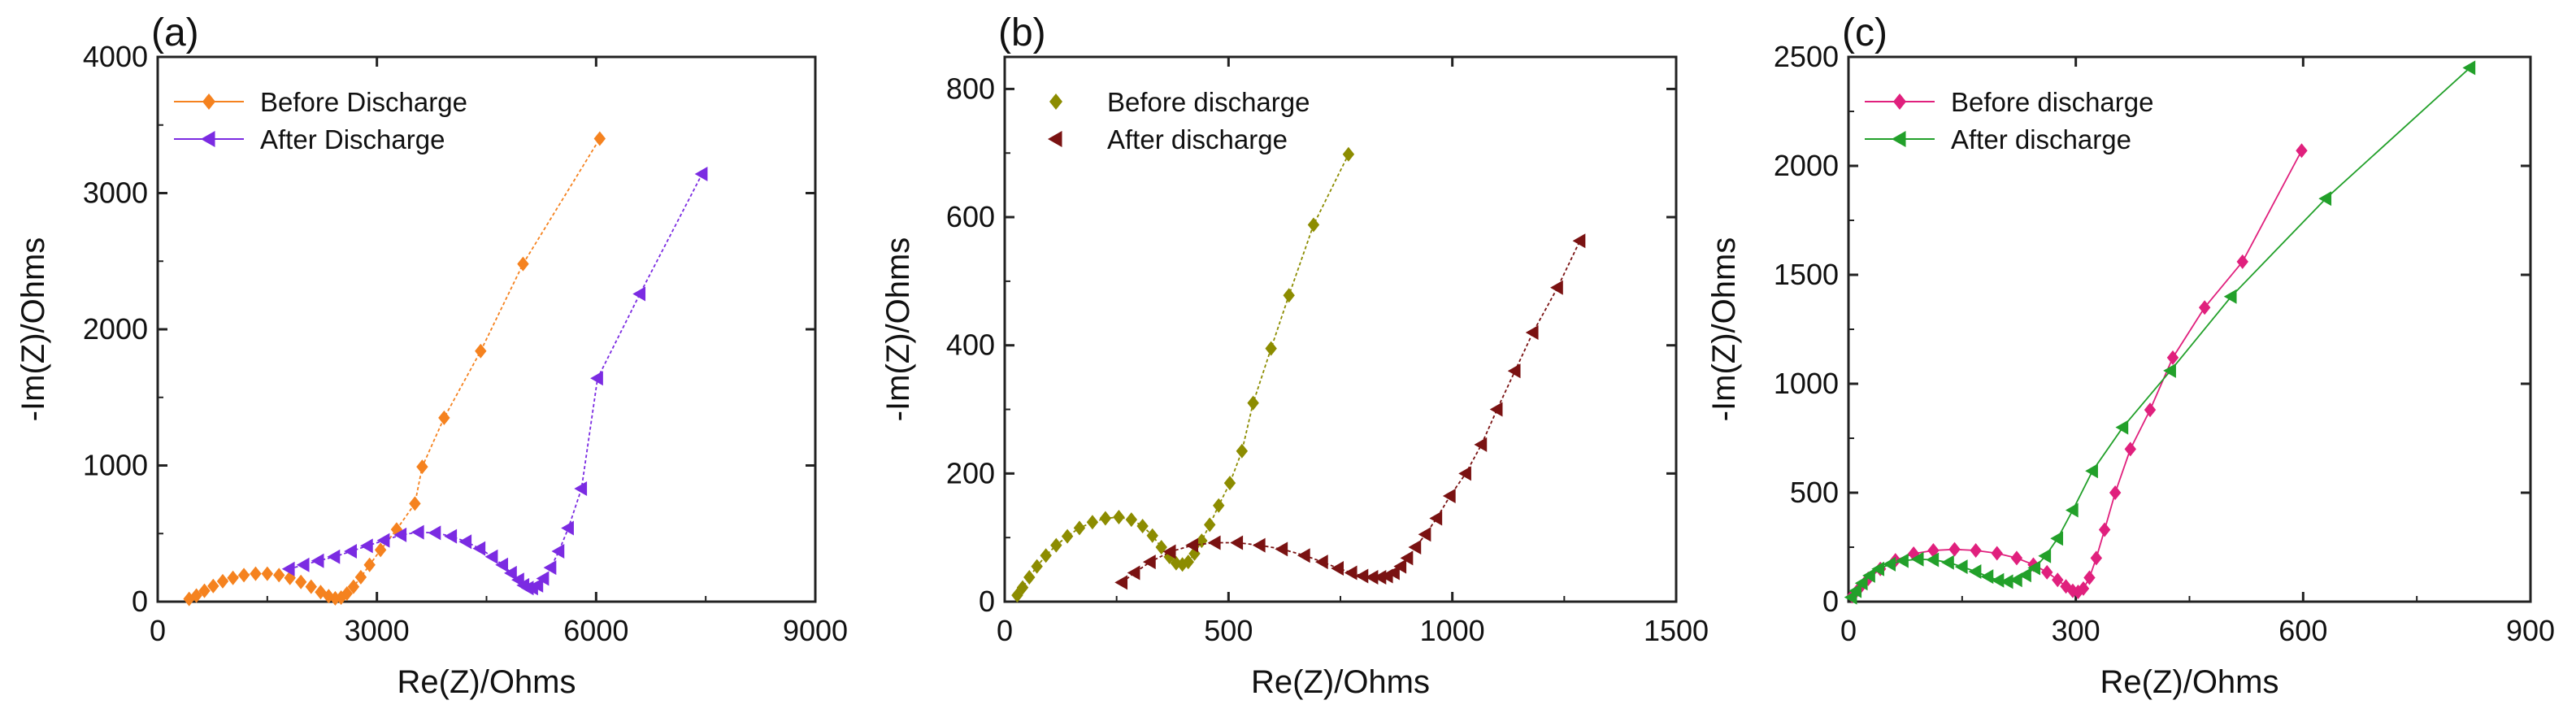 The width and height of the screenshot is (2576, 722). Describe the element at coordinates (970, 345) in the screenshot. I see `y-tick-label: 400` at that location.